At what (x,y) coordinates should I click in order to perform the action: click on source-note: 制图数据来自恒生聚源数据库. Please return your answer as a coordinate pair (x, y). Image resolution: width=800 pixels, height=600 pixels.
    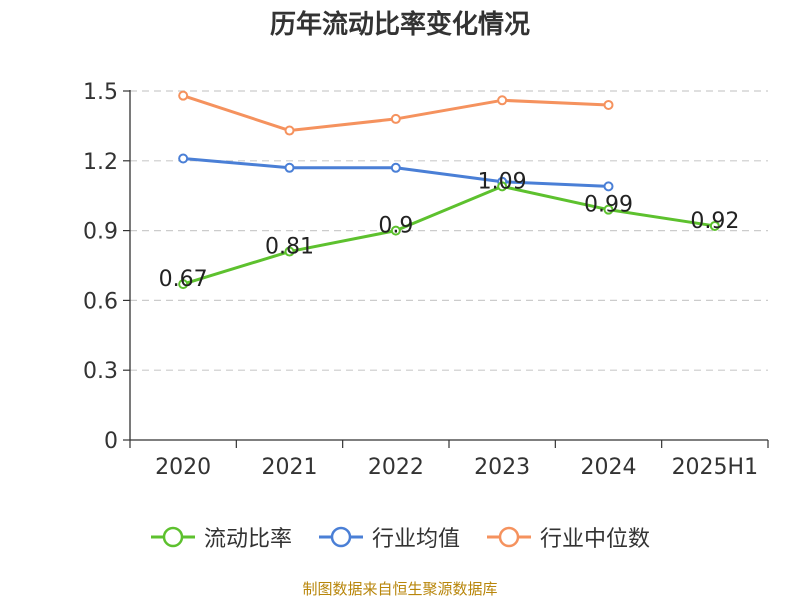
    Looking at the image, I should click on (400, 589).